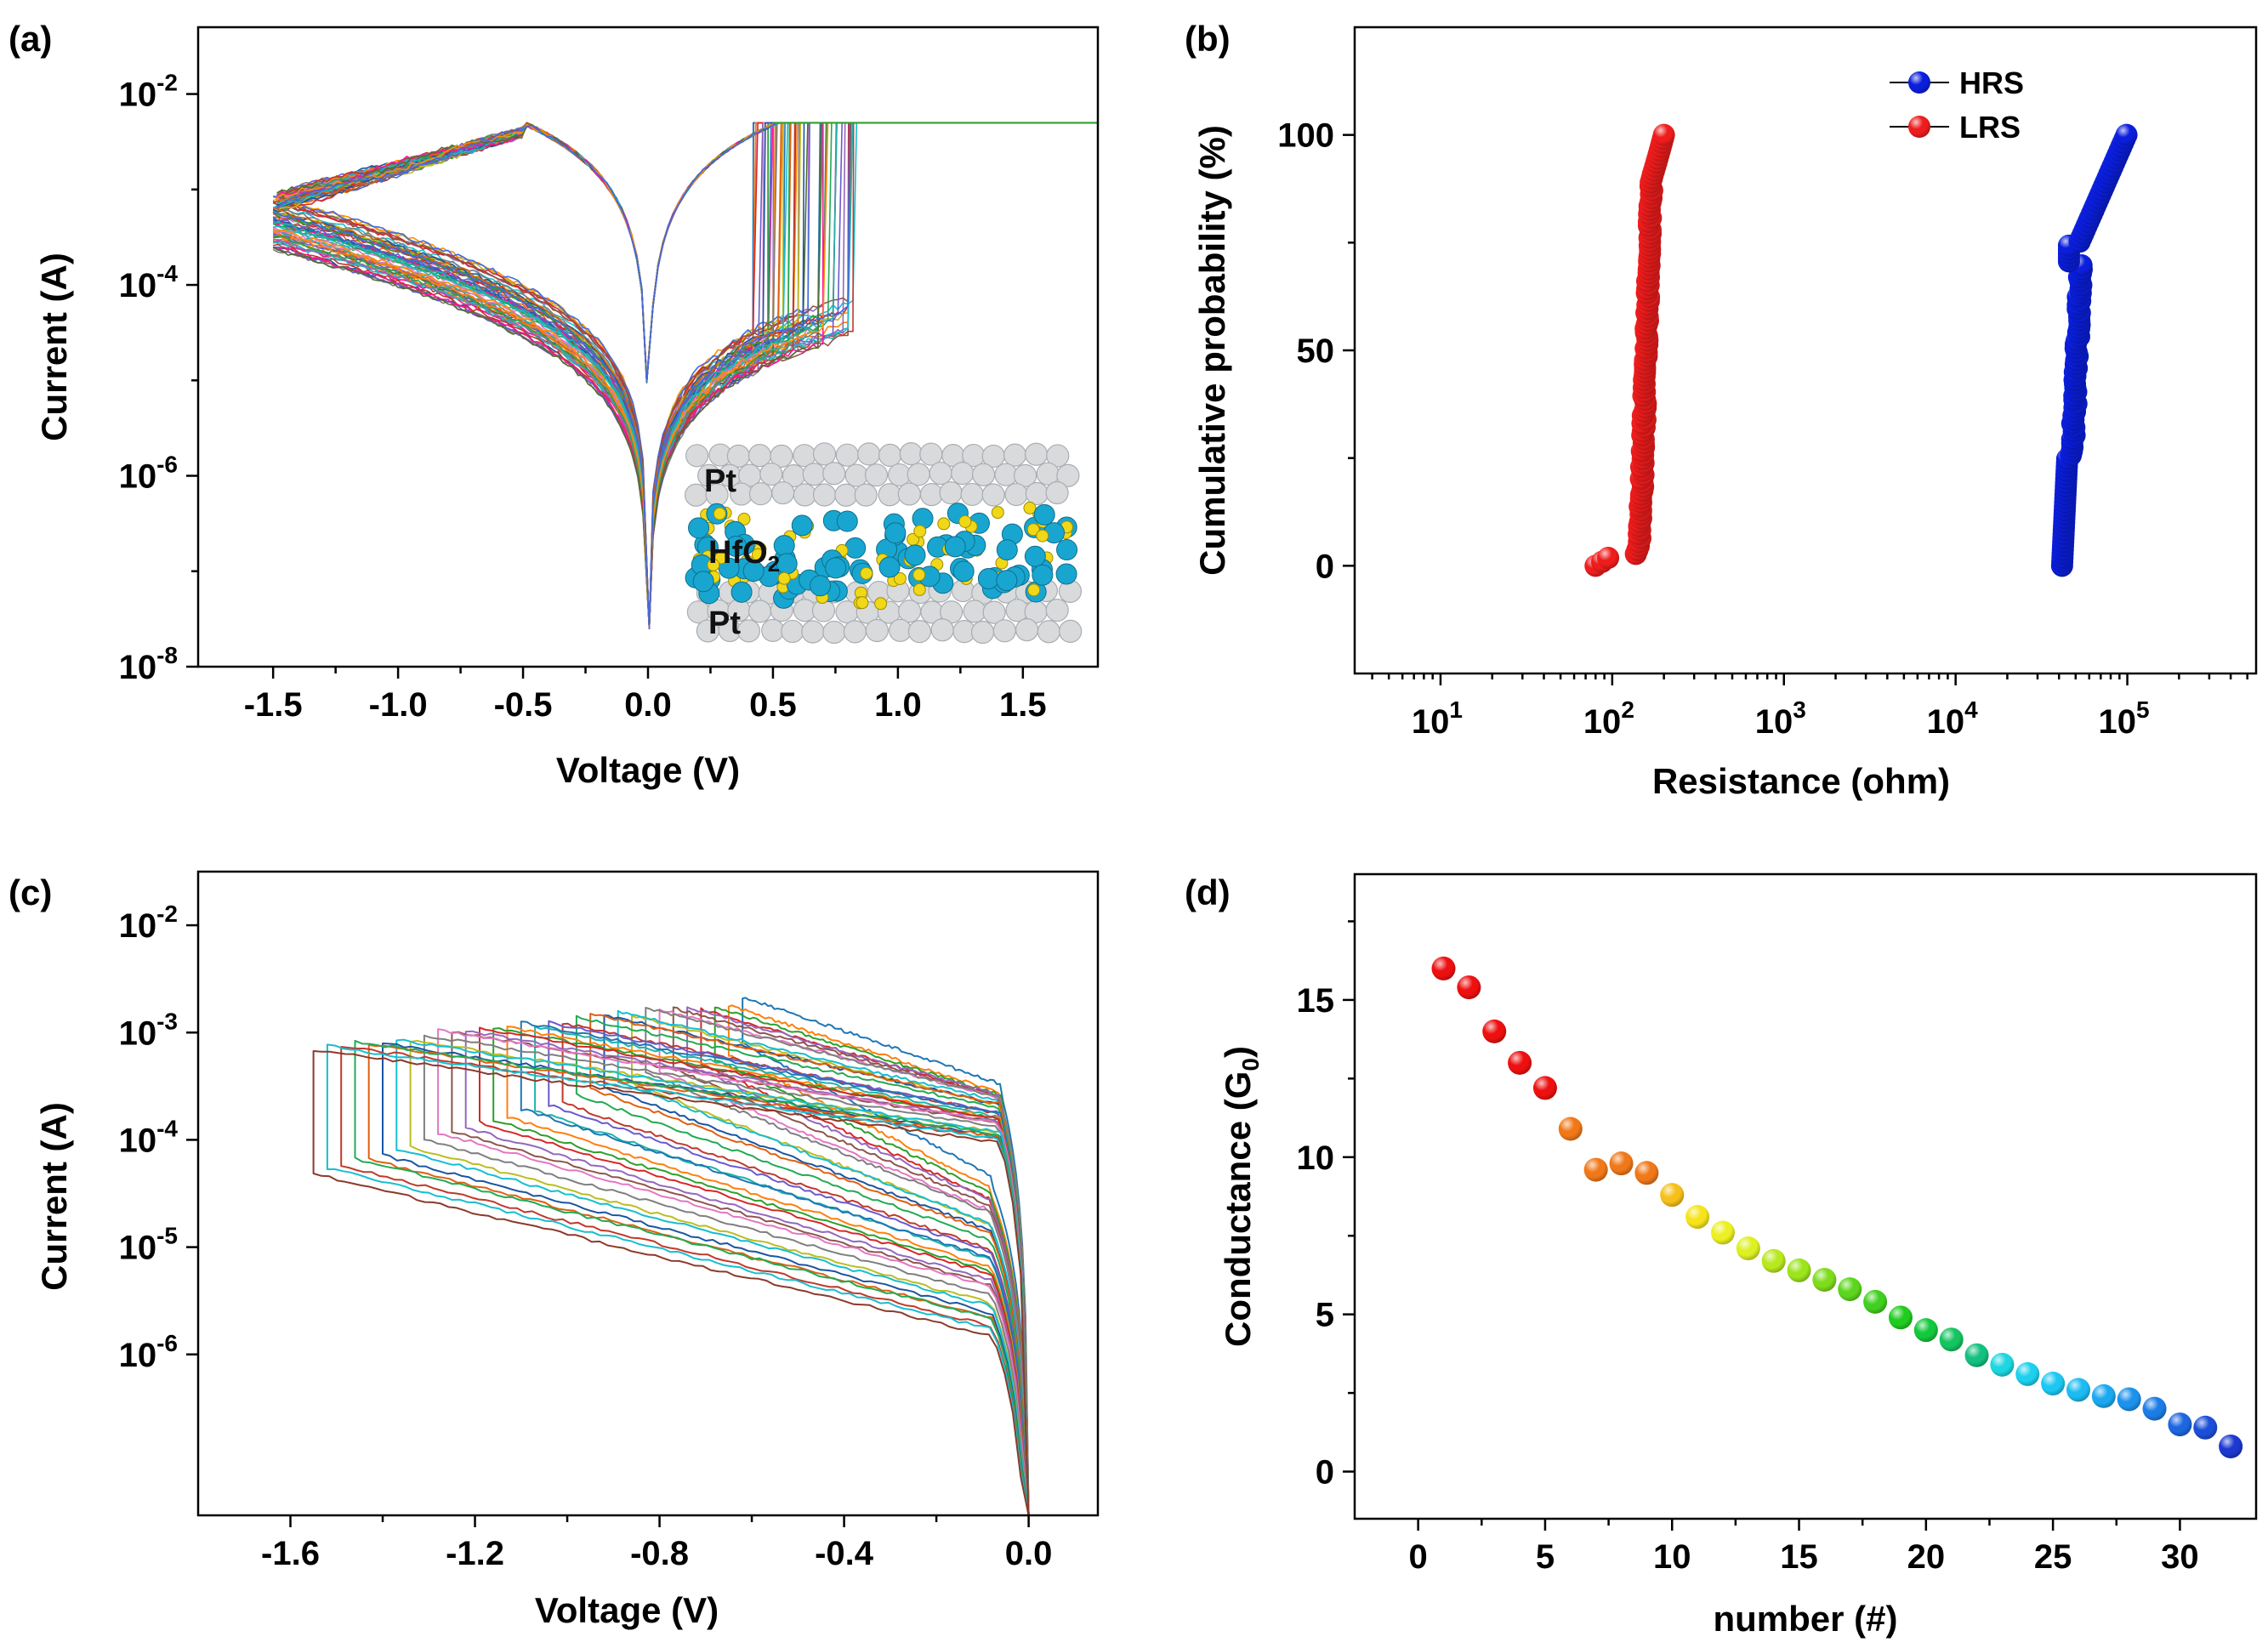  I want to click on panel-d-ytick-label: 10, so click(1316, 1158).